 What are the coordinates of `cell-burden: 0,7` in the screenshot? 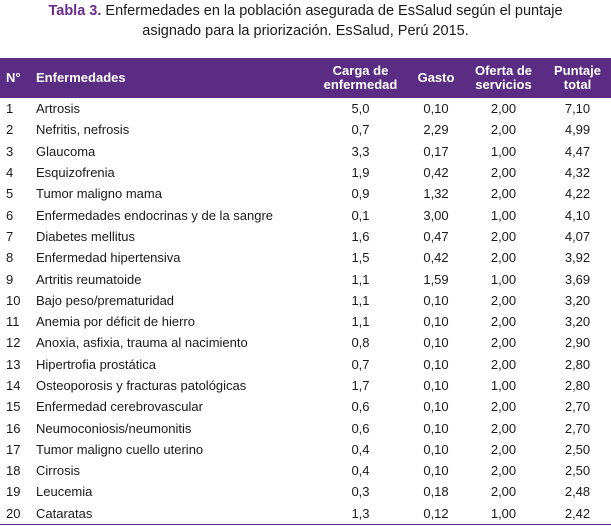 It's located at (360, 130).